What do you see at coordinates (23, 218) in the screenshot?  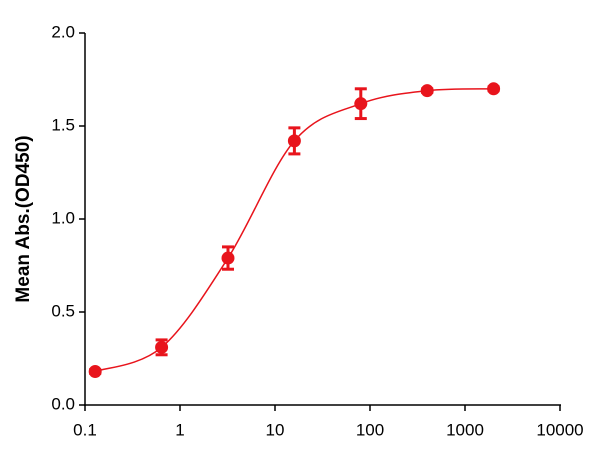 I see `y-axis-label: Mean Abs.(OD450)` at bounding box center [23, 218].